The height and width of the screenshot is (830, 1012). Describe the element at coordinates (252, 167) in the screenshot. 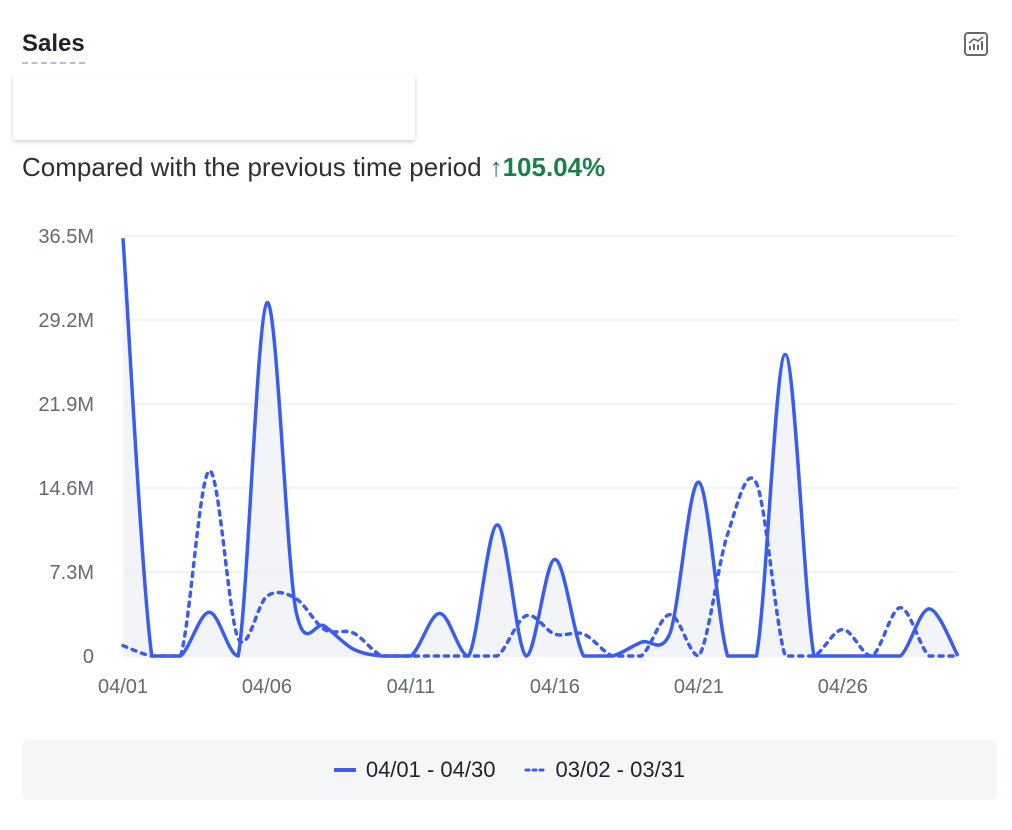

I see `comparison-text: Compared with the previous time period` at that location.